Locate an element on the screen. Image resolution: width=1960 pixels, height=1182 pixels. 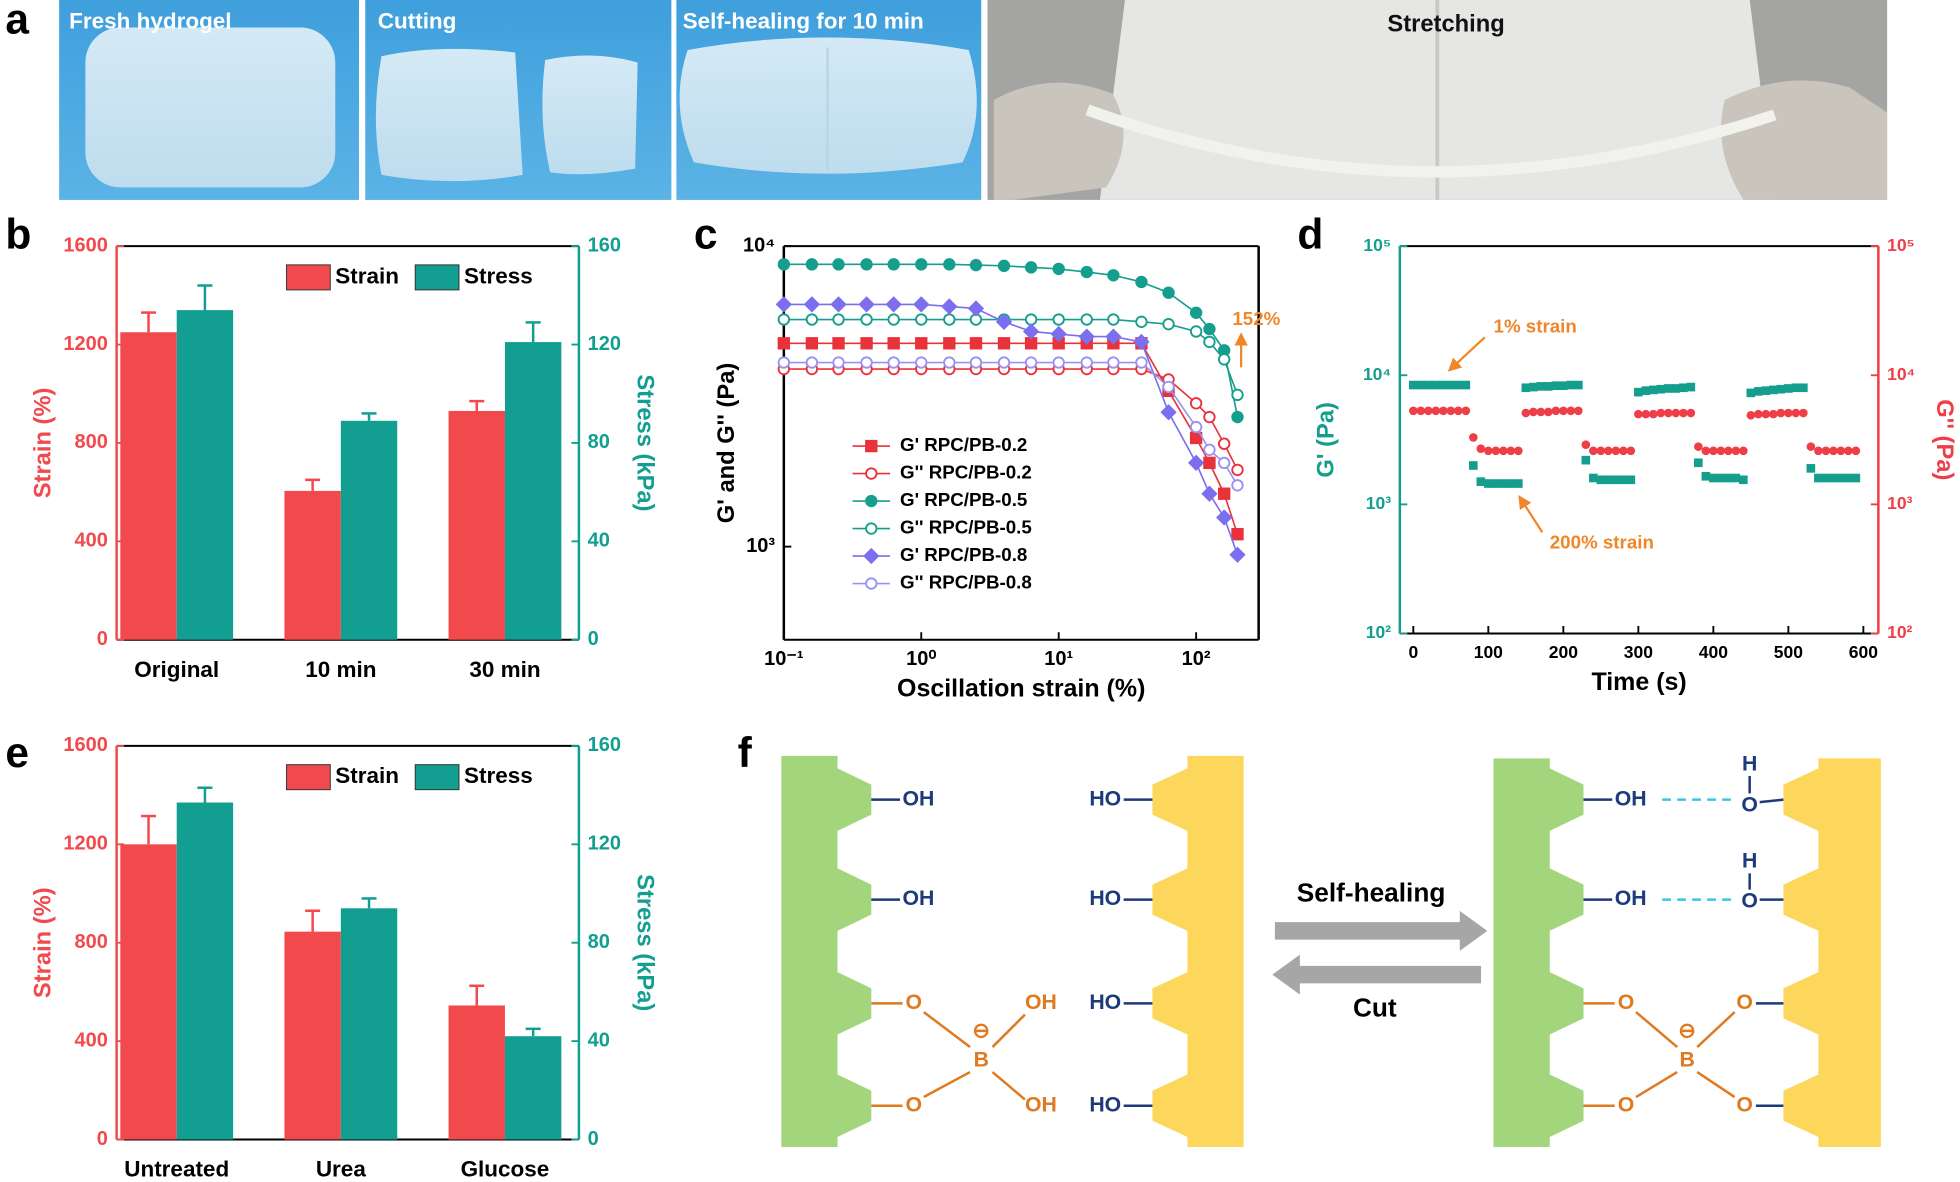
y-tick-label: 0 is located at coordinates (102, 639).